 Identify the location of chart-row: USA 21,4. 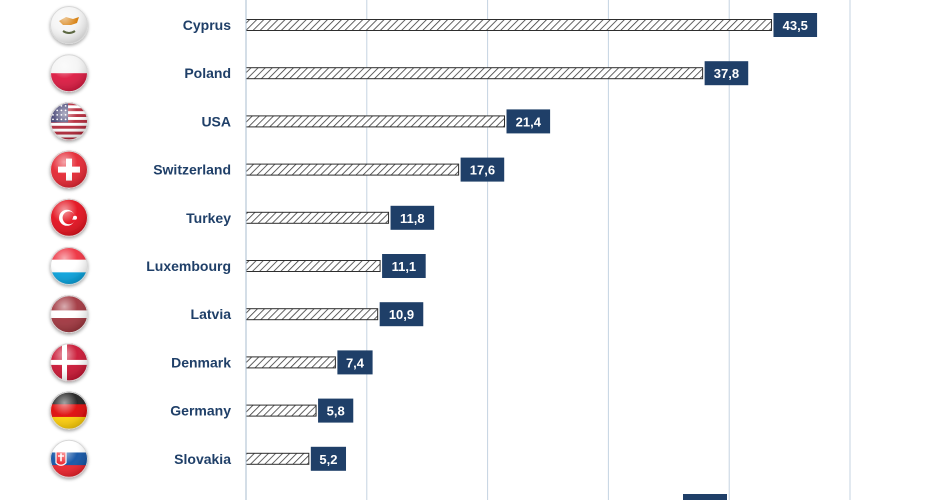
(300, 121).